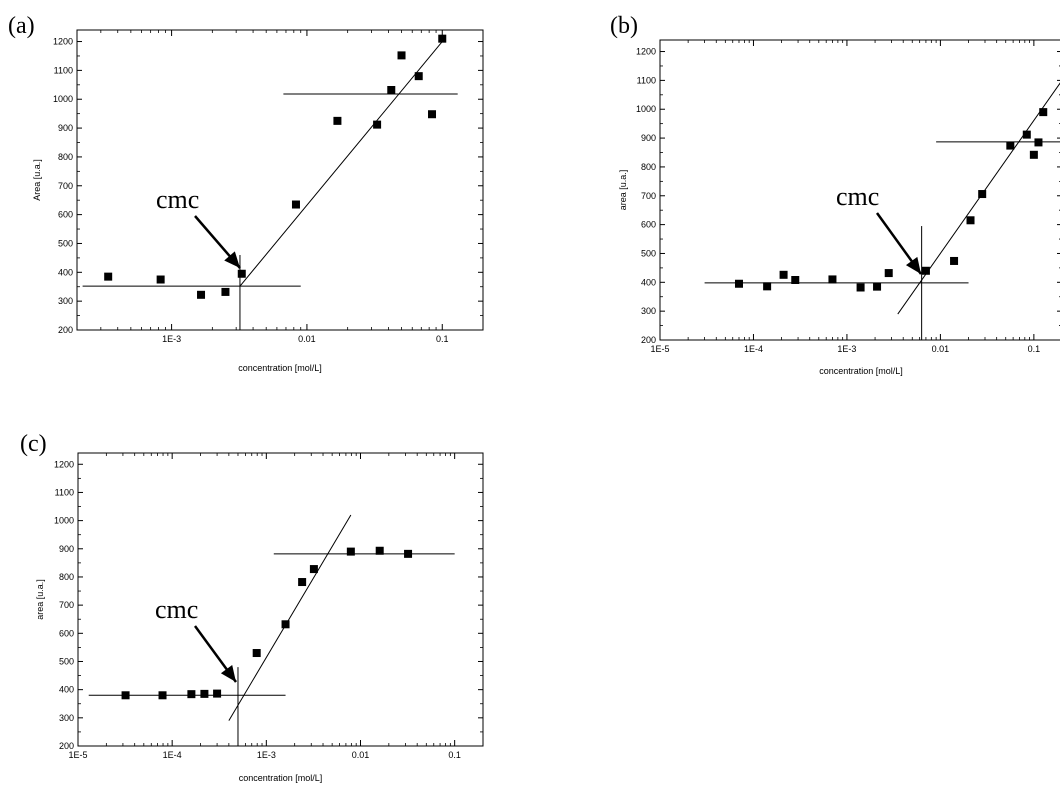 This screenshot has height=785, width=1060. I want to click on fit-lines, so click(271, 630).